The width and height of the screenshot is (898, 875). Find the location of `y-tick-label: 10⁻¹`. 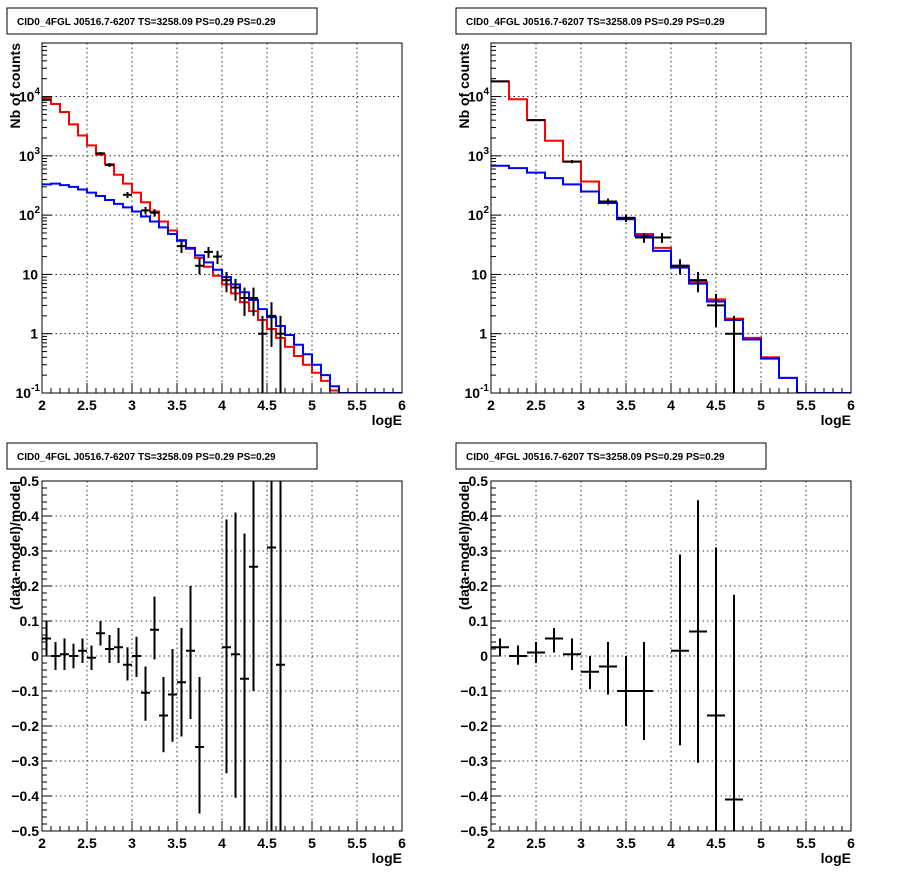

y-tick-label: 10⁻¹ is located at coordinates (477, 392).